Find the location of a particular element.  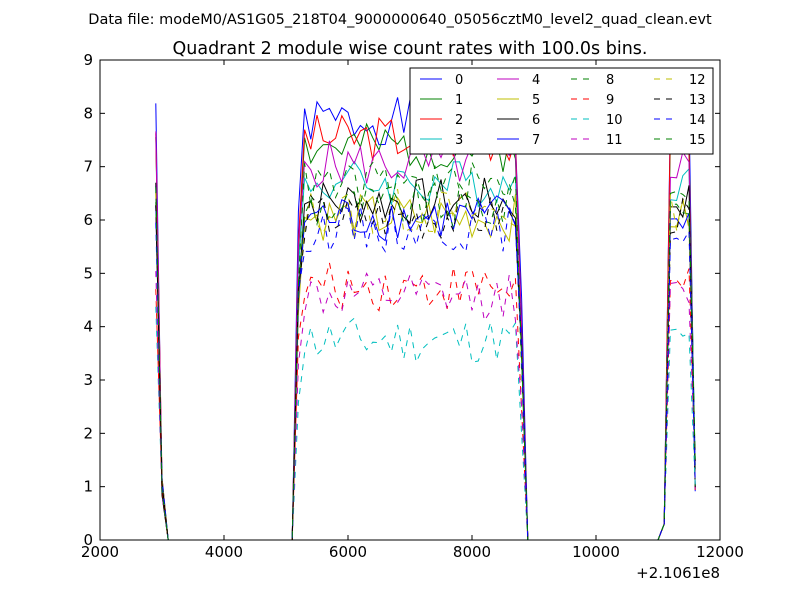

legend-label-1: 1 is located at coordinates (459, 100).